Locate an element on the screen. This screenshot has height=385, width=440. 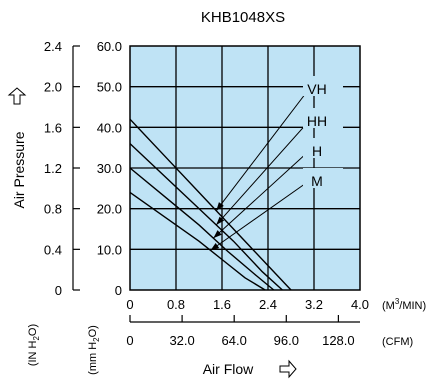
y-tick-label-in-h2o: 2.0 is located at coordinates (53, 87).